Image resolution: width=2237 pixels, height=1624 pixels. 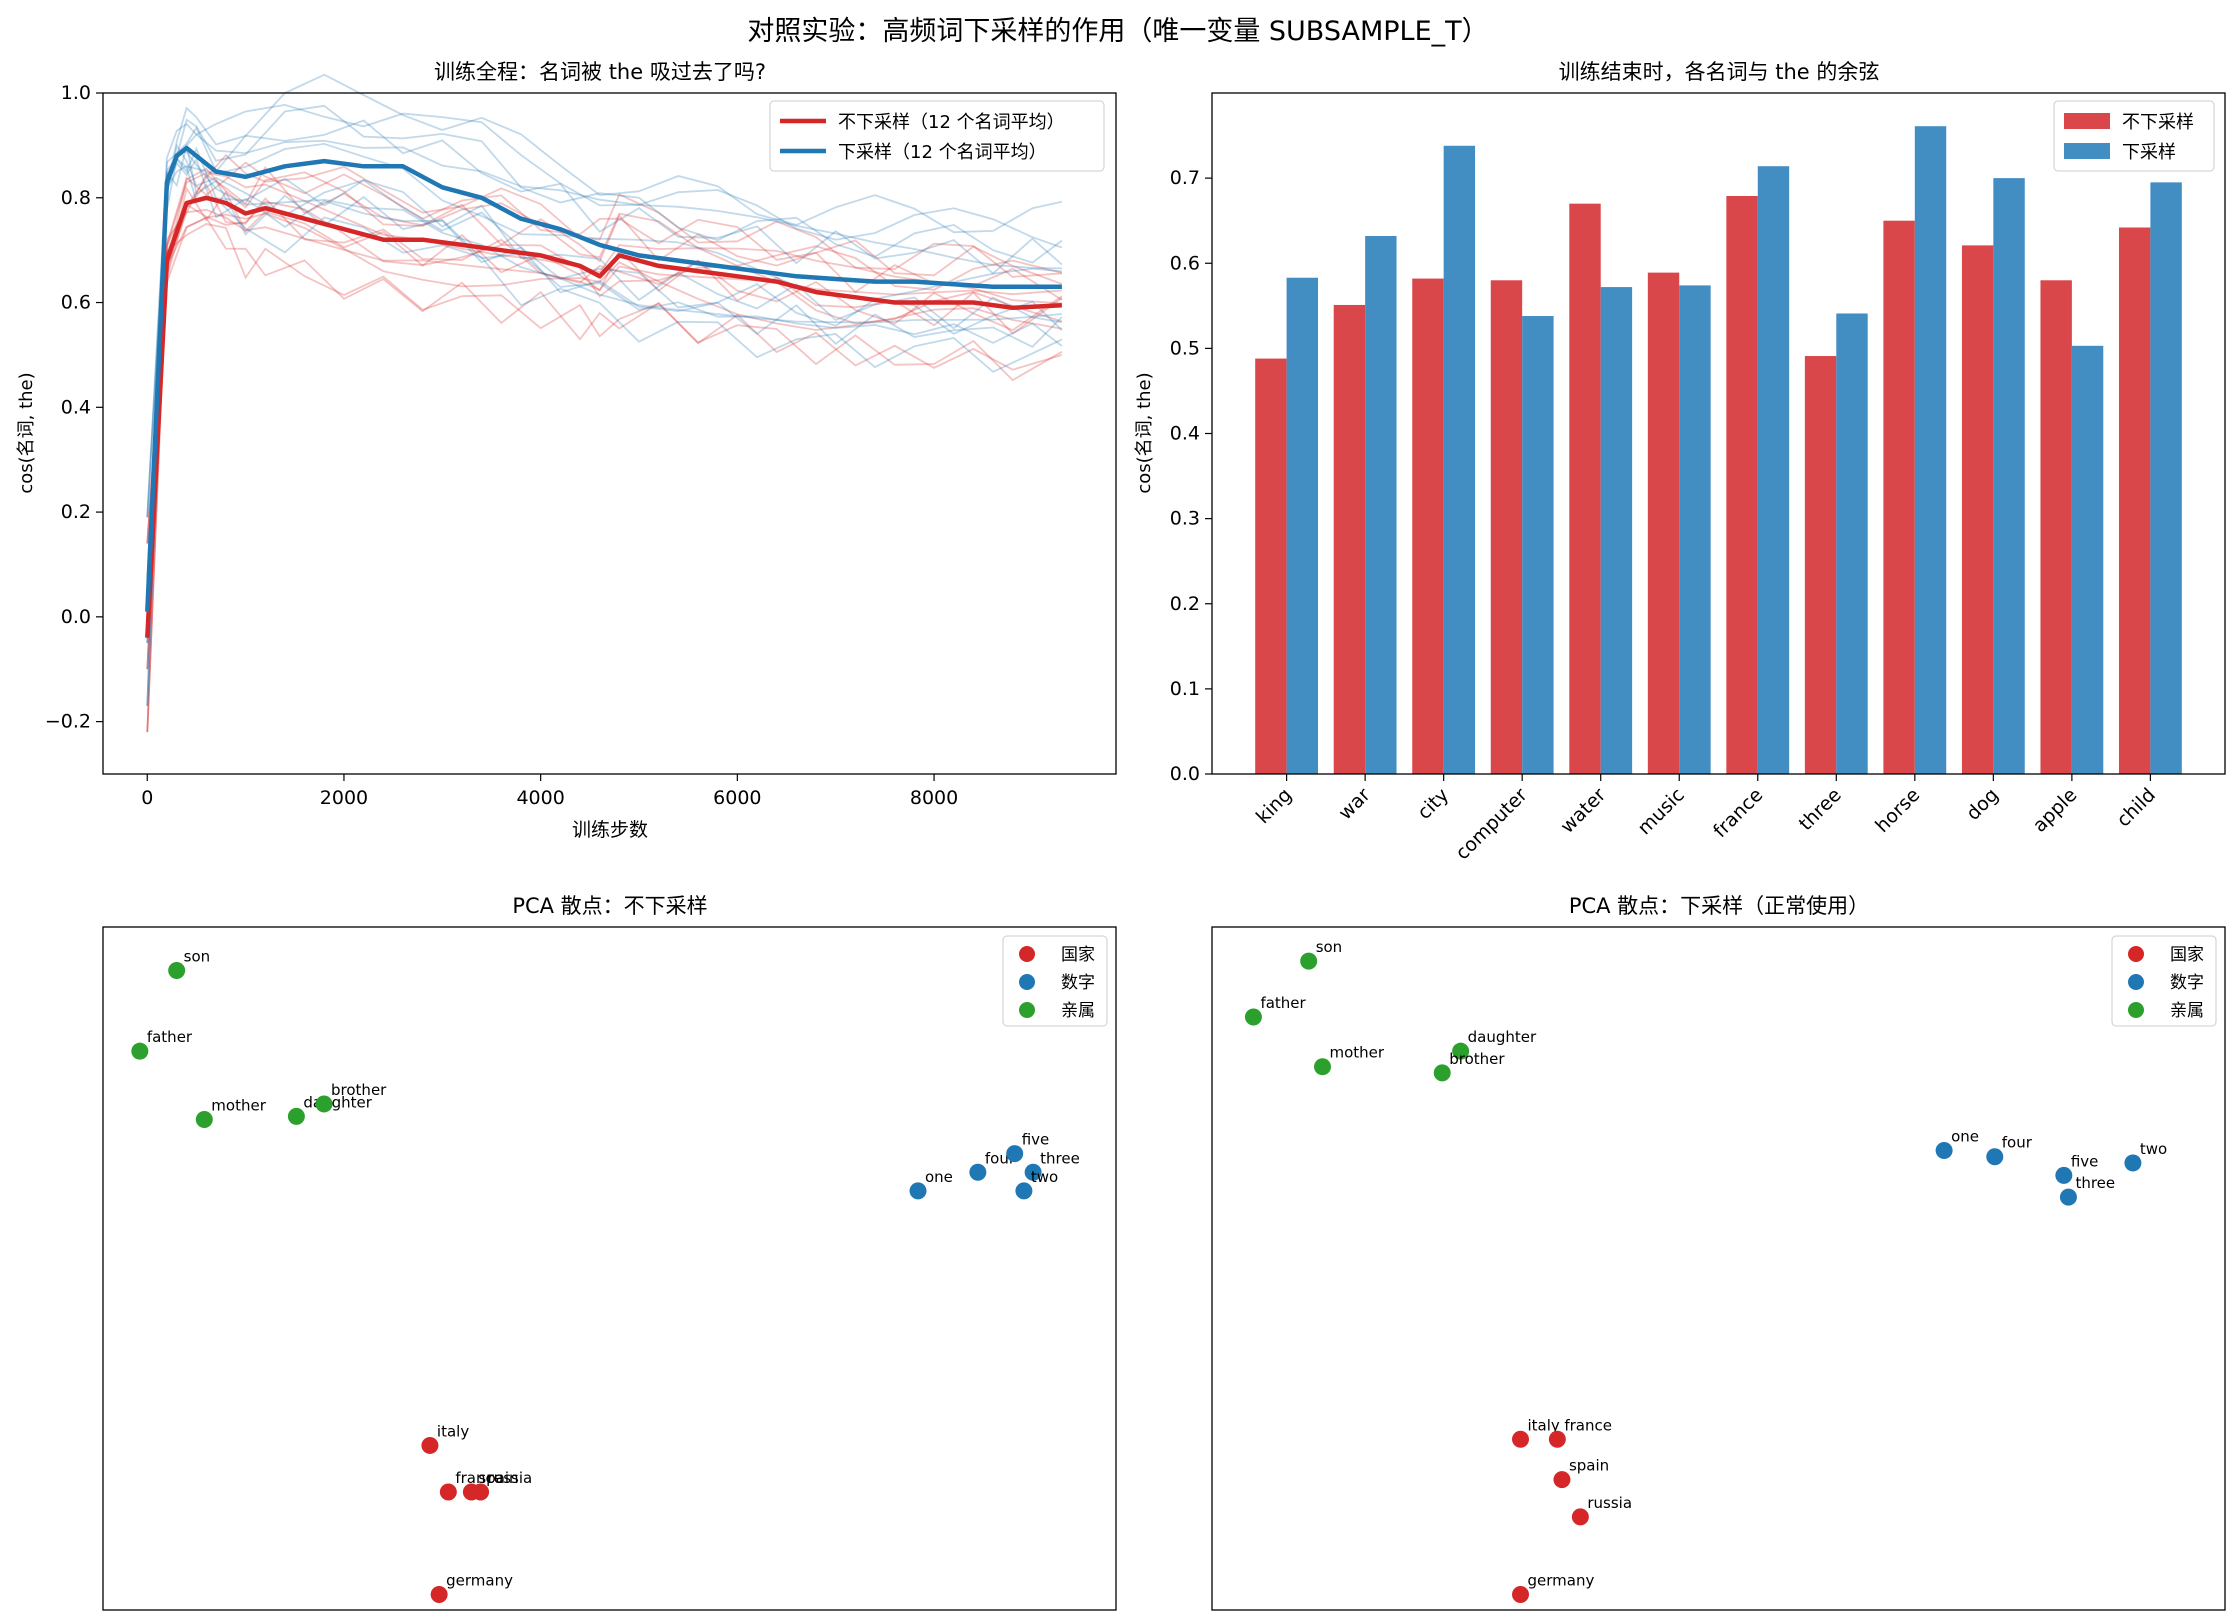 I want to click on mean-line-subsample, so click(x=603, y=378).